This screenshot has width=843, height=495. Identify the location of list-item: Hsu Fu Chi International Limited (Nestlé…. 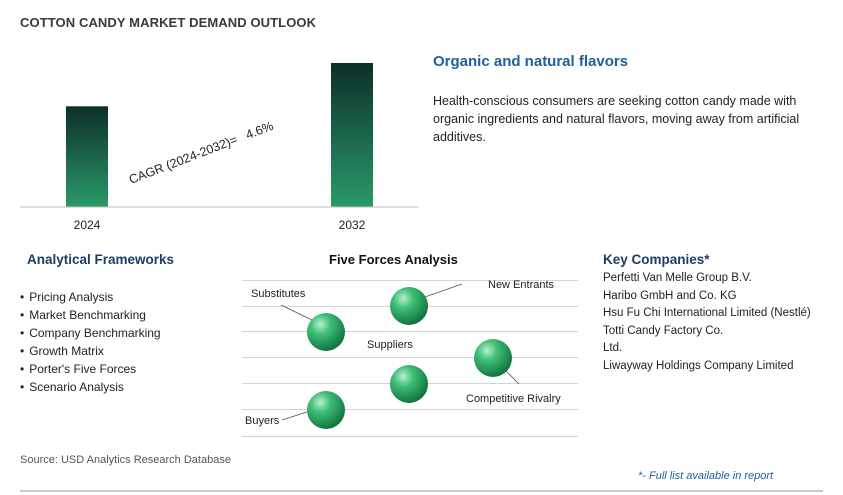
(707, 313).